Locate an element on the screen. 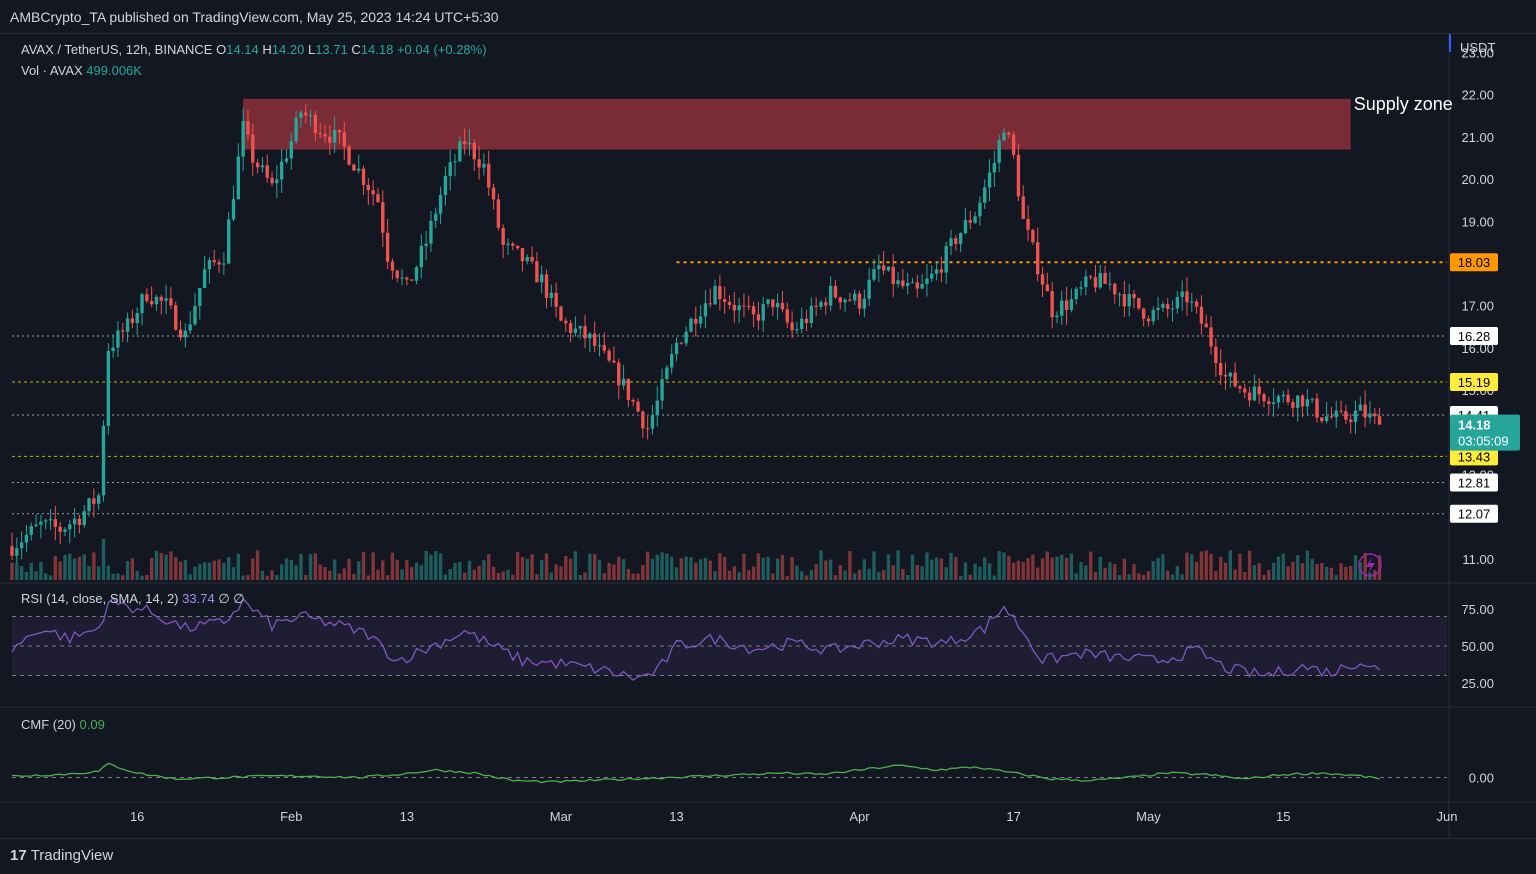 The height and width of the screenshot is (874, 1536). volume-bars is located at coordinates (696, 559).